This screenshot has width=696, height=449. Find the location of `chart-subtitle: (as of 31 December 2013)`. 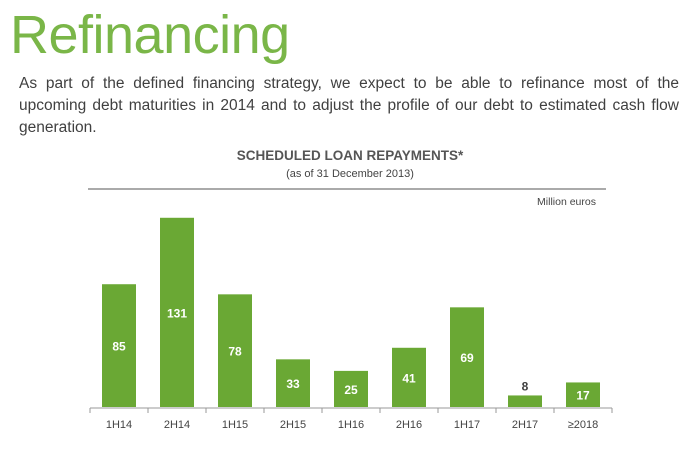

chart-subtitle: (as of 31 December 2013) is located at coordinates (350, 174).